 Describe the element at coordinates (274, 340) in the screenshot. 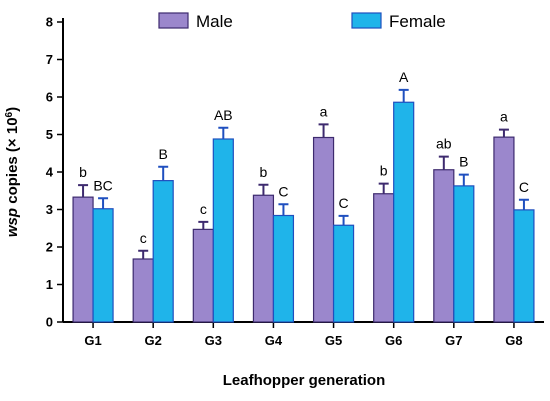

I see `x-tick-label: G4` at that location.